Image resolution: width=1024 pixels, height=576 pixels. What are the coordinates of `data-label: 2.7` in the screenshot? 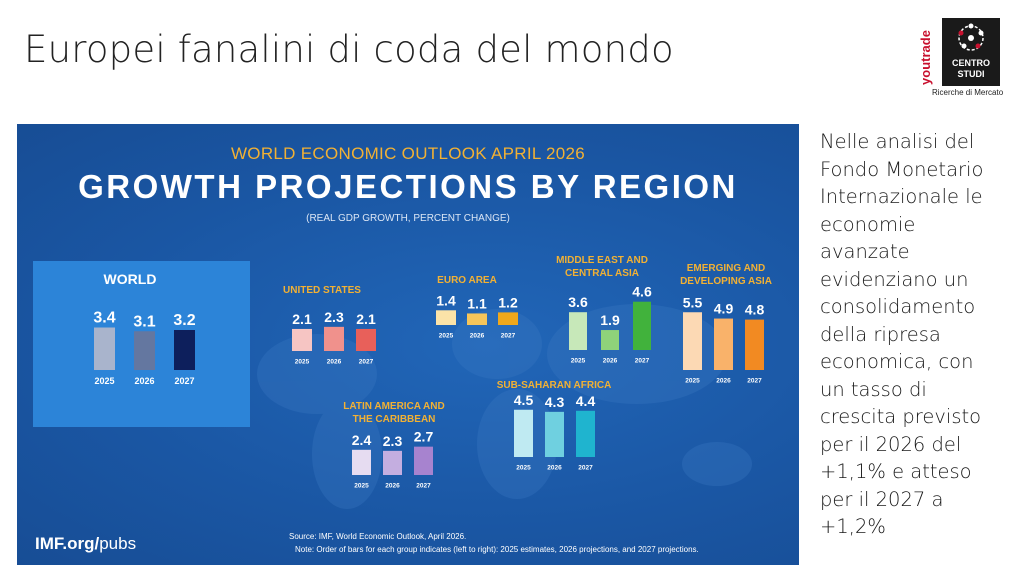 It's located at (424, 437).